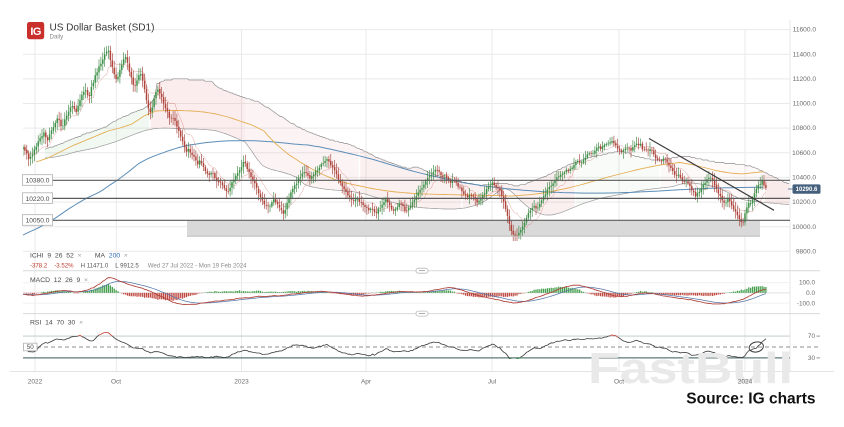  Describe the element at coordinates (56, 322) in the screenshot. I see `svg-text: RSI 14 70 30 ×` at that location.